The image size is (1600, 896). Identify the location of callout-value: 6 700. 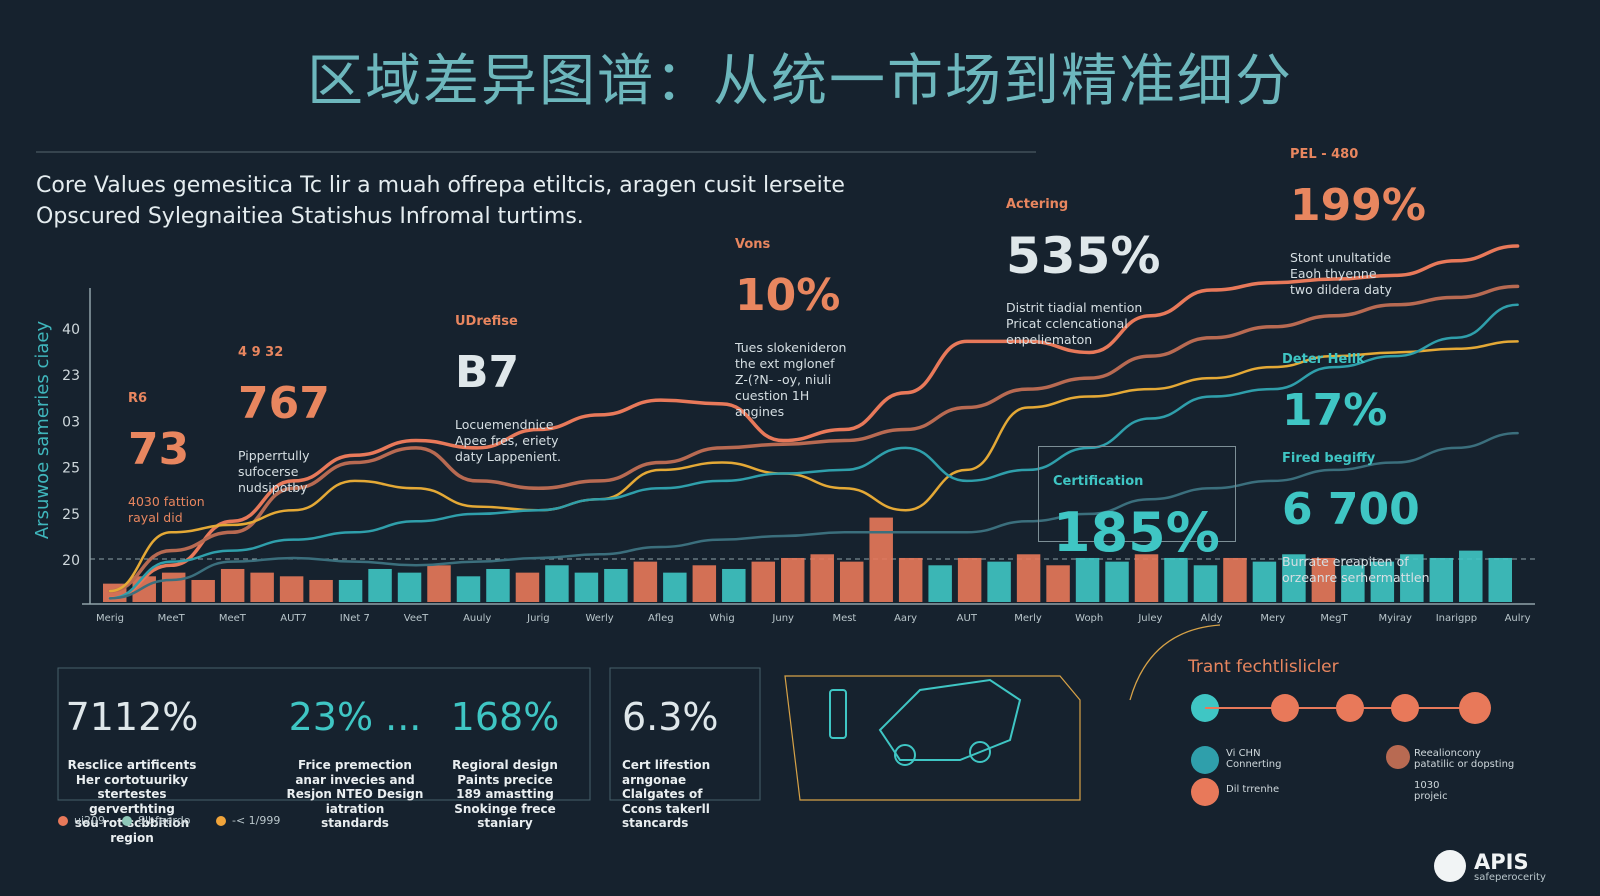
(1351, 509).